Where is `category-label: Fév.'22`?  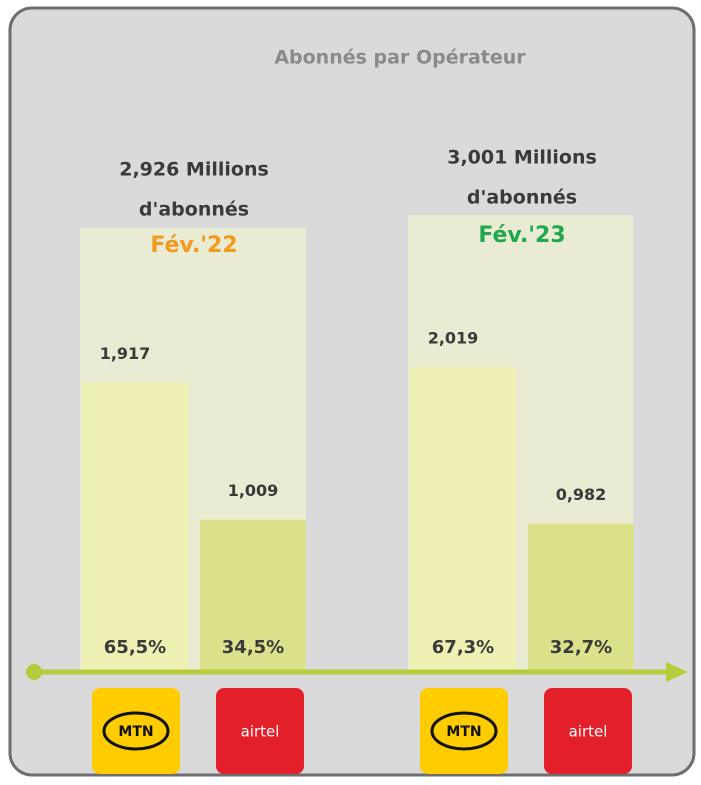 category-label: Fév.'22 is located at coordinates (193, 245).